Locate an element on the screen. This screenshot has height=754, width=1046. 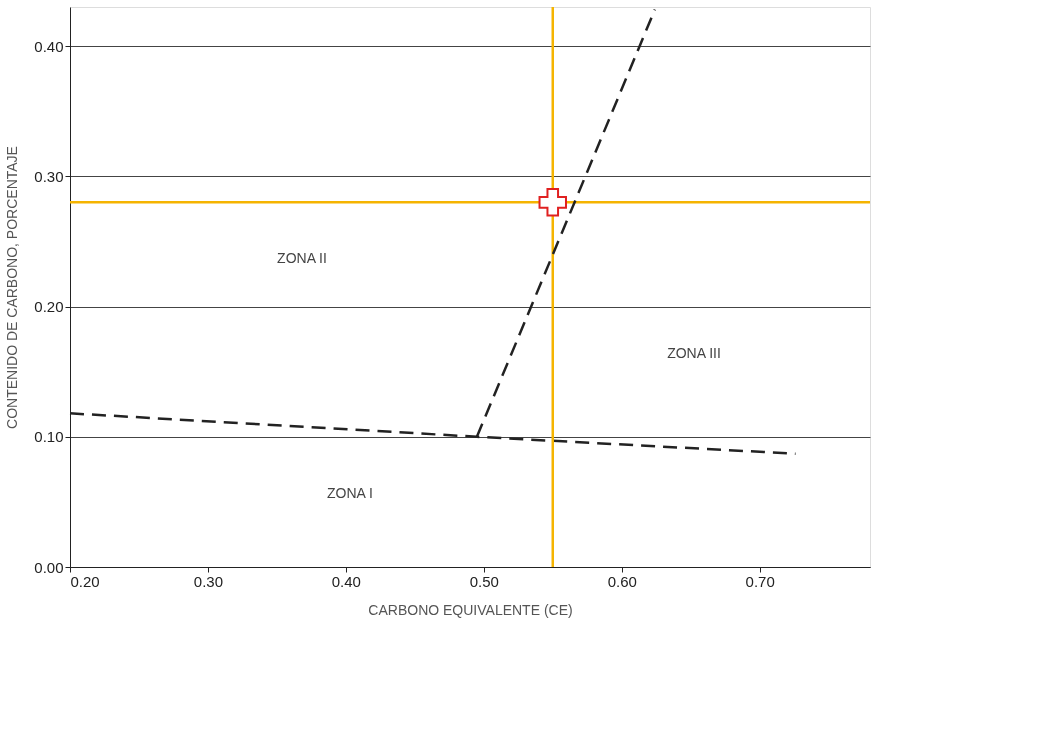
x-tick-label: 0.30 is located at coordinates (208, 581).